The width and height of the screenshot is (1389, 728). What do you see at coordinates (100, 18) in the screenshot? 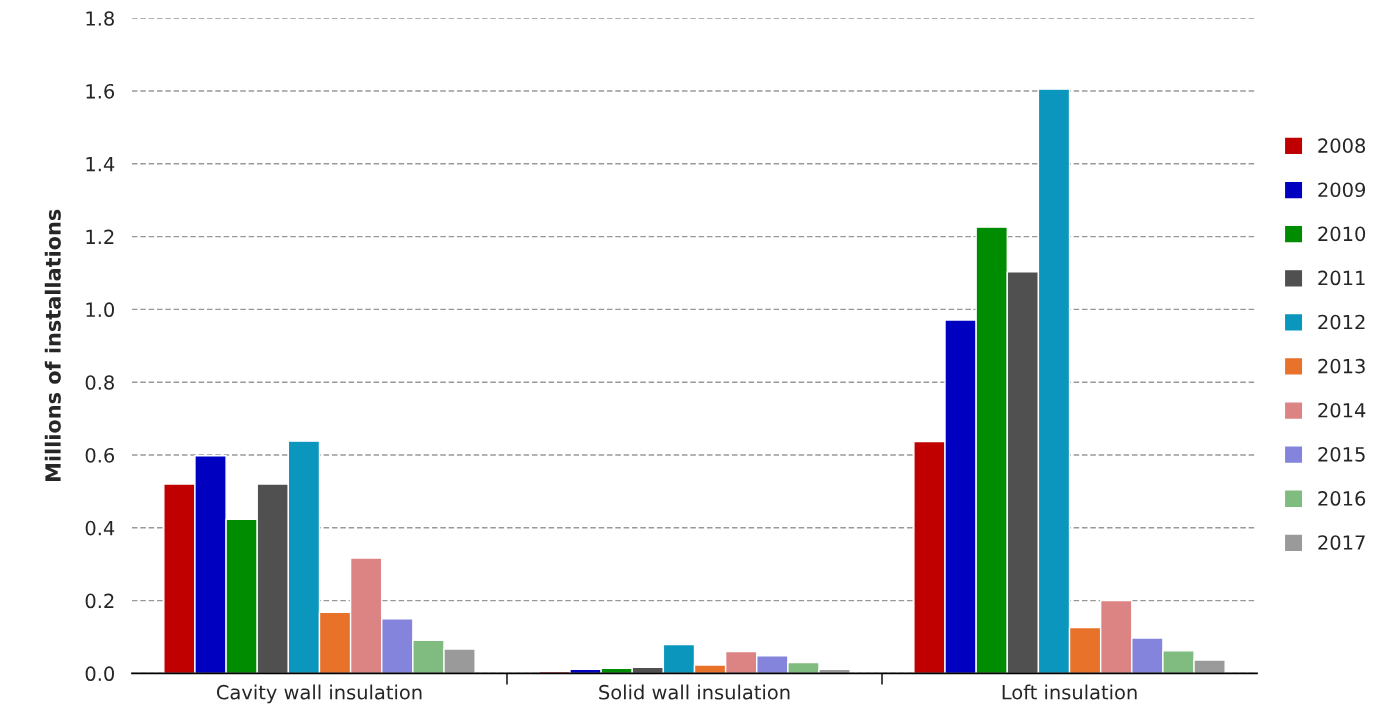
I see `y-tick-label: 1.8` at bounding box center [100, 18].